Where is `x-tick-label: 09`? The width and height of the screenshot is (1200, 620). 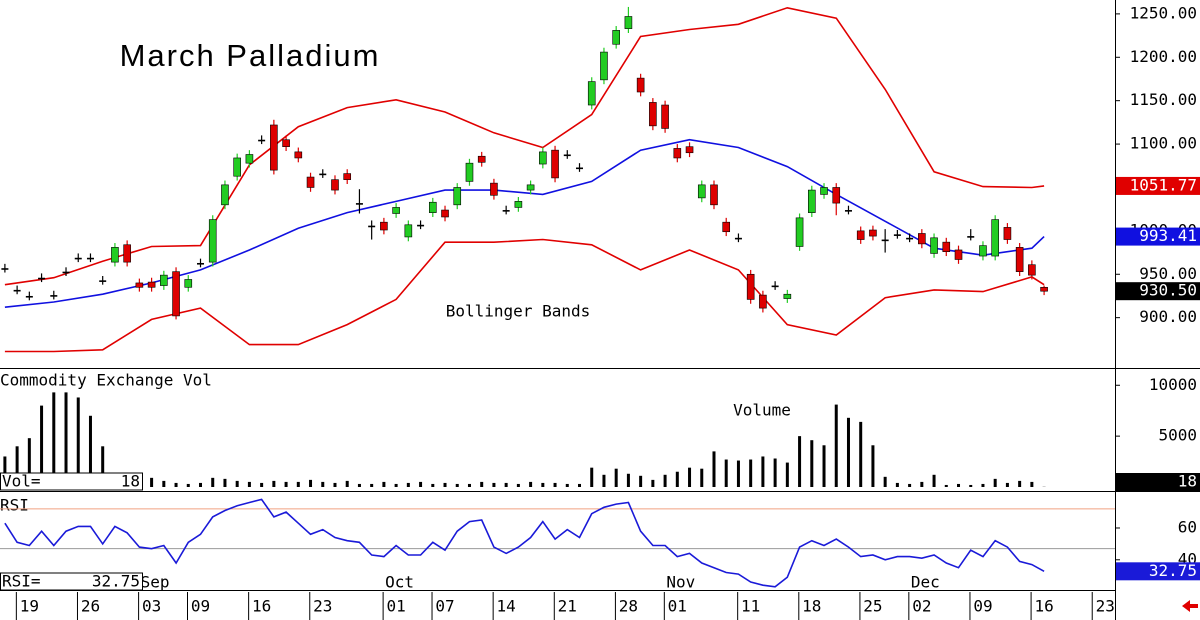 x-tick-label: 09 is located at coordinates (982, 606).